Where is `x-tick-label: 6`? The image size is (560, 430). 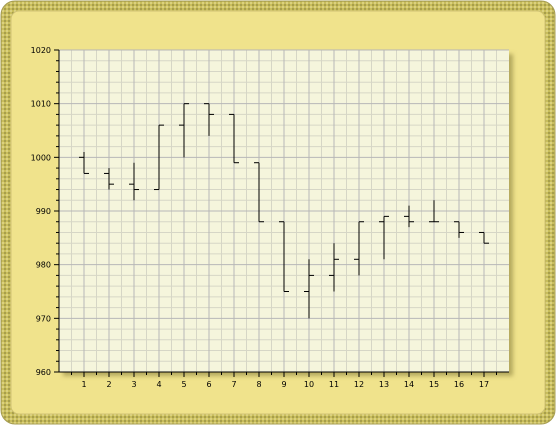
x-tick-label: 6 is located at coordinates (208, 384).